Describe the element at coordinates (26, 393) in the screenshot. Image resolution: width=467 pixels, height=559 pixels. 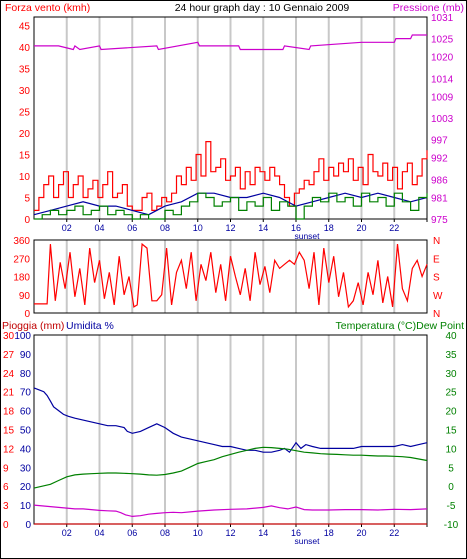
I see `y-tick-label-humidity: 70` at that location.